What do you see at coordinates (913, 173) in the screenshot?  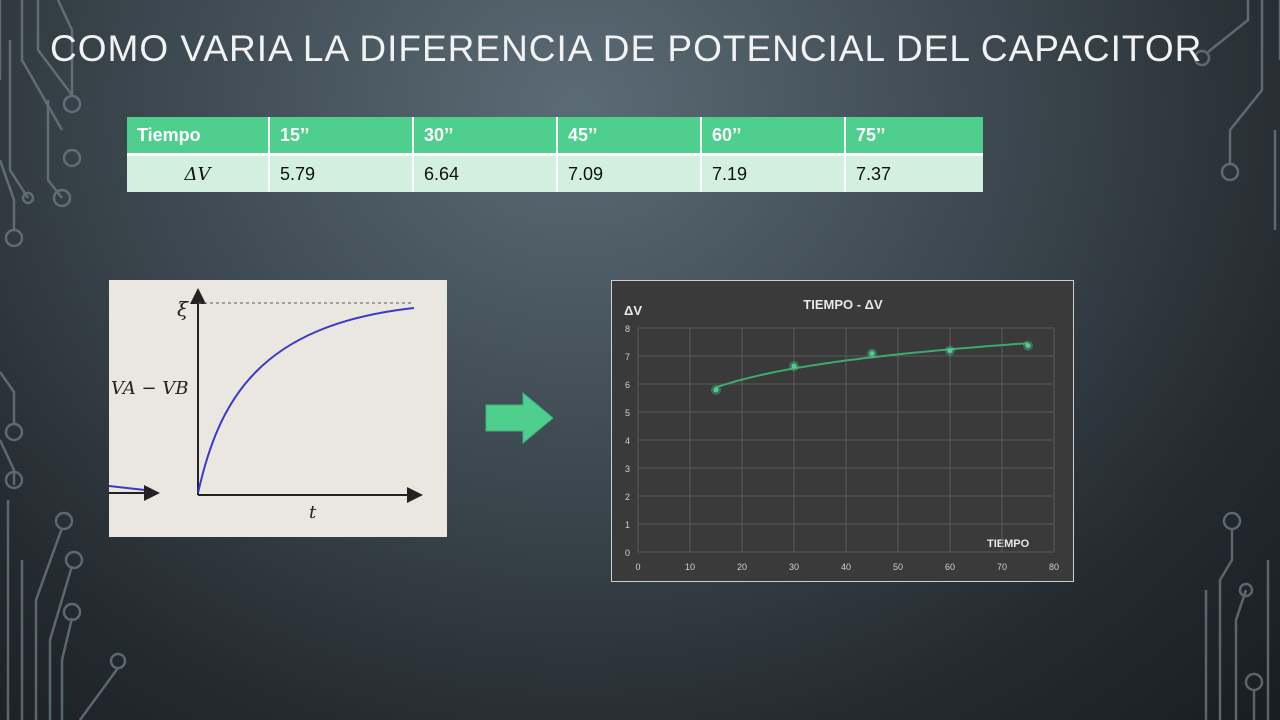 I see `table-cell: 7.37` at bounding box center [913, 173].